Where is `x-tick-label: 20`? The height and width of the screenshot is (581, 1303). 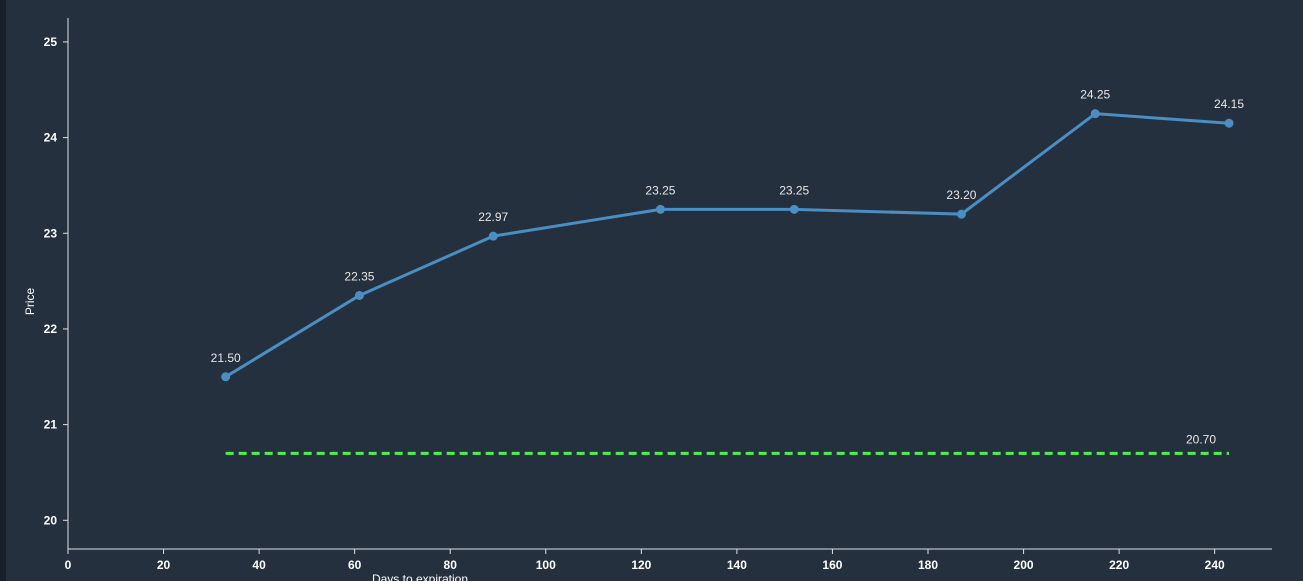 x-tick-label: 20 is located at coordinates (164, 565).